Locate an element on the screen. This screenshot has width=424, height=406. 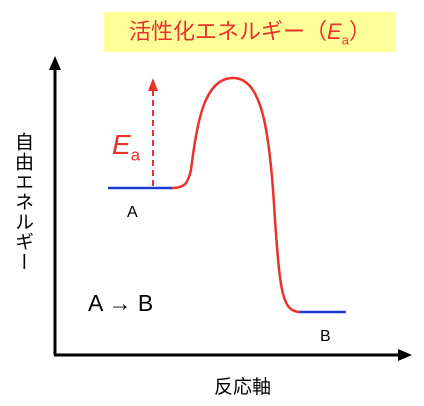
state-a-label: A is located at coordinates (132, 212).